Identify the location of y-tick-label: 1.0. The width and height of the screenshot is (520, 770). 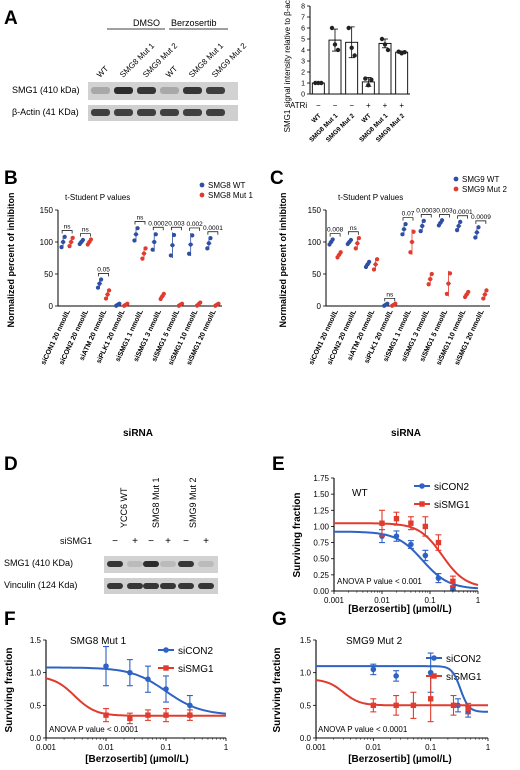
(306, 673).